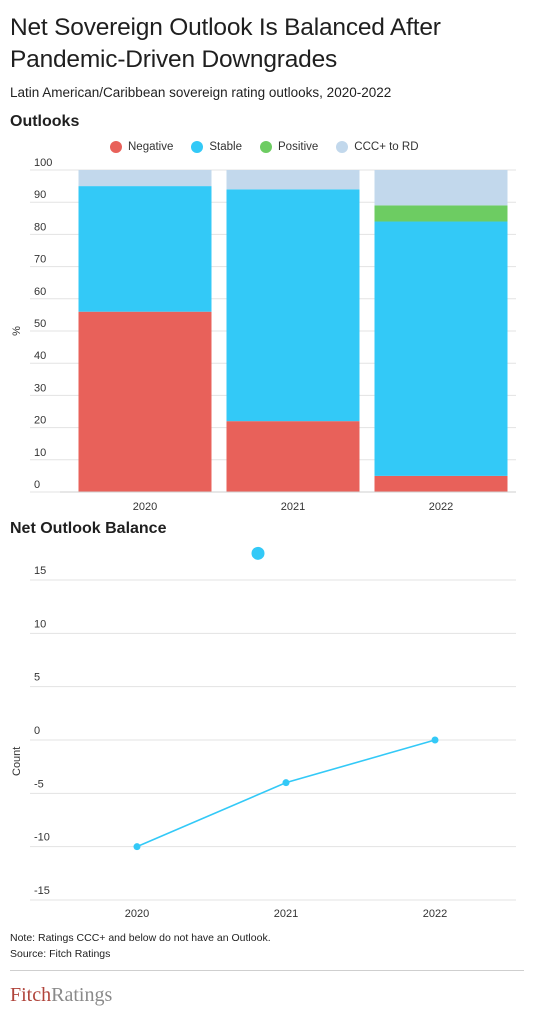 This screenshot has width=533, height=1024. Describe the element at coordinates (40, 571) in the screenshot. I see `y-tick-label: 15` at that location.